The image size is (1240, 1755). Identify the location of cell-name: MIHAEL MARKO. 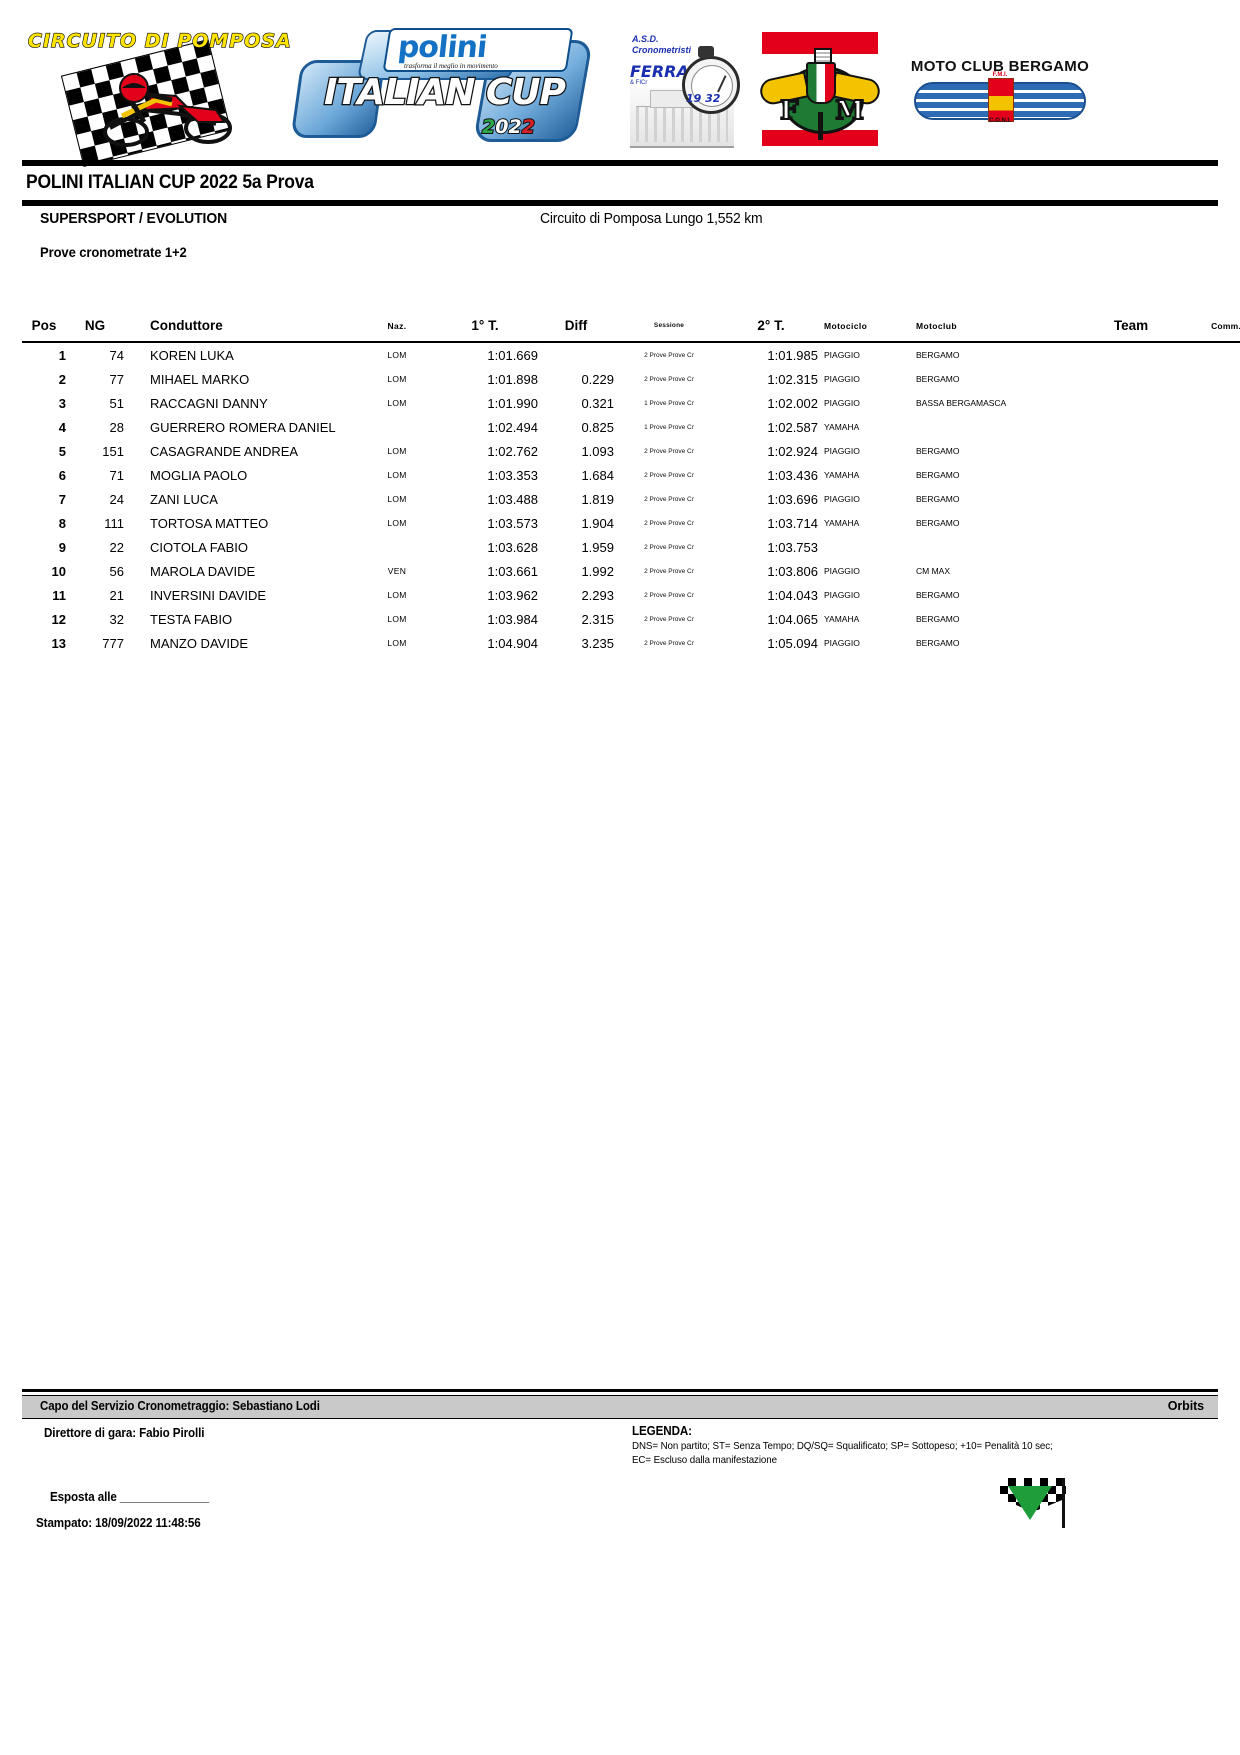
(200, 379).